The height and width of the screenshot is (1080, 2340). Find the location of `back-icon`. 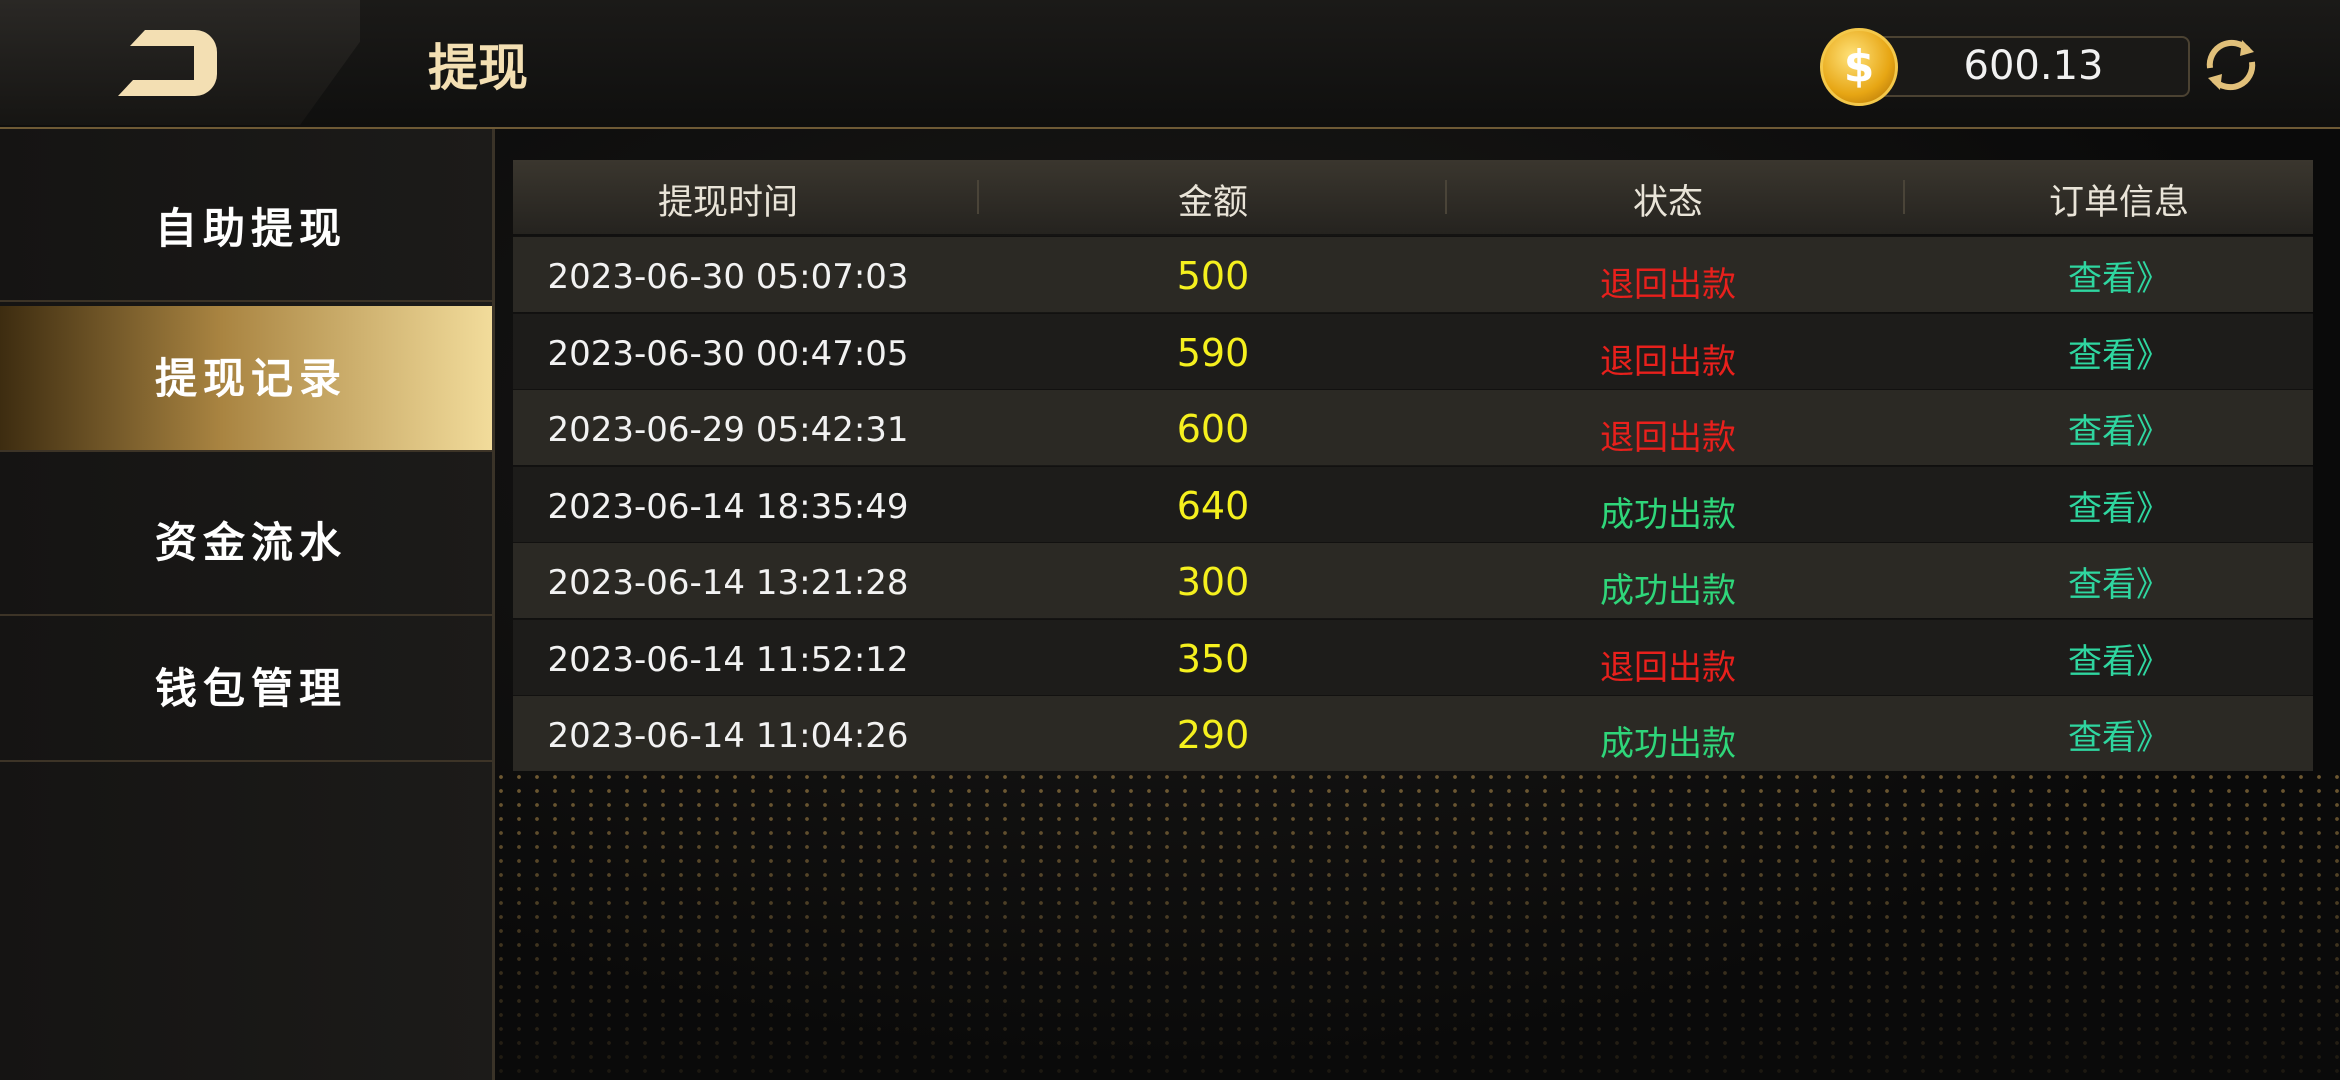

back-icon is located at coordinates (167, 63).